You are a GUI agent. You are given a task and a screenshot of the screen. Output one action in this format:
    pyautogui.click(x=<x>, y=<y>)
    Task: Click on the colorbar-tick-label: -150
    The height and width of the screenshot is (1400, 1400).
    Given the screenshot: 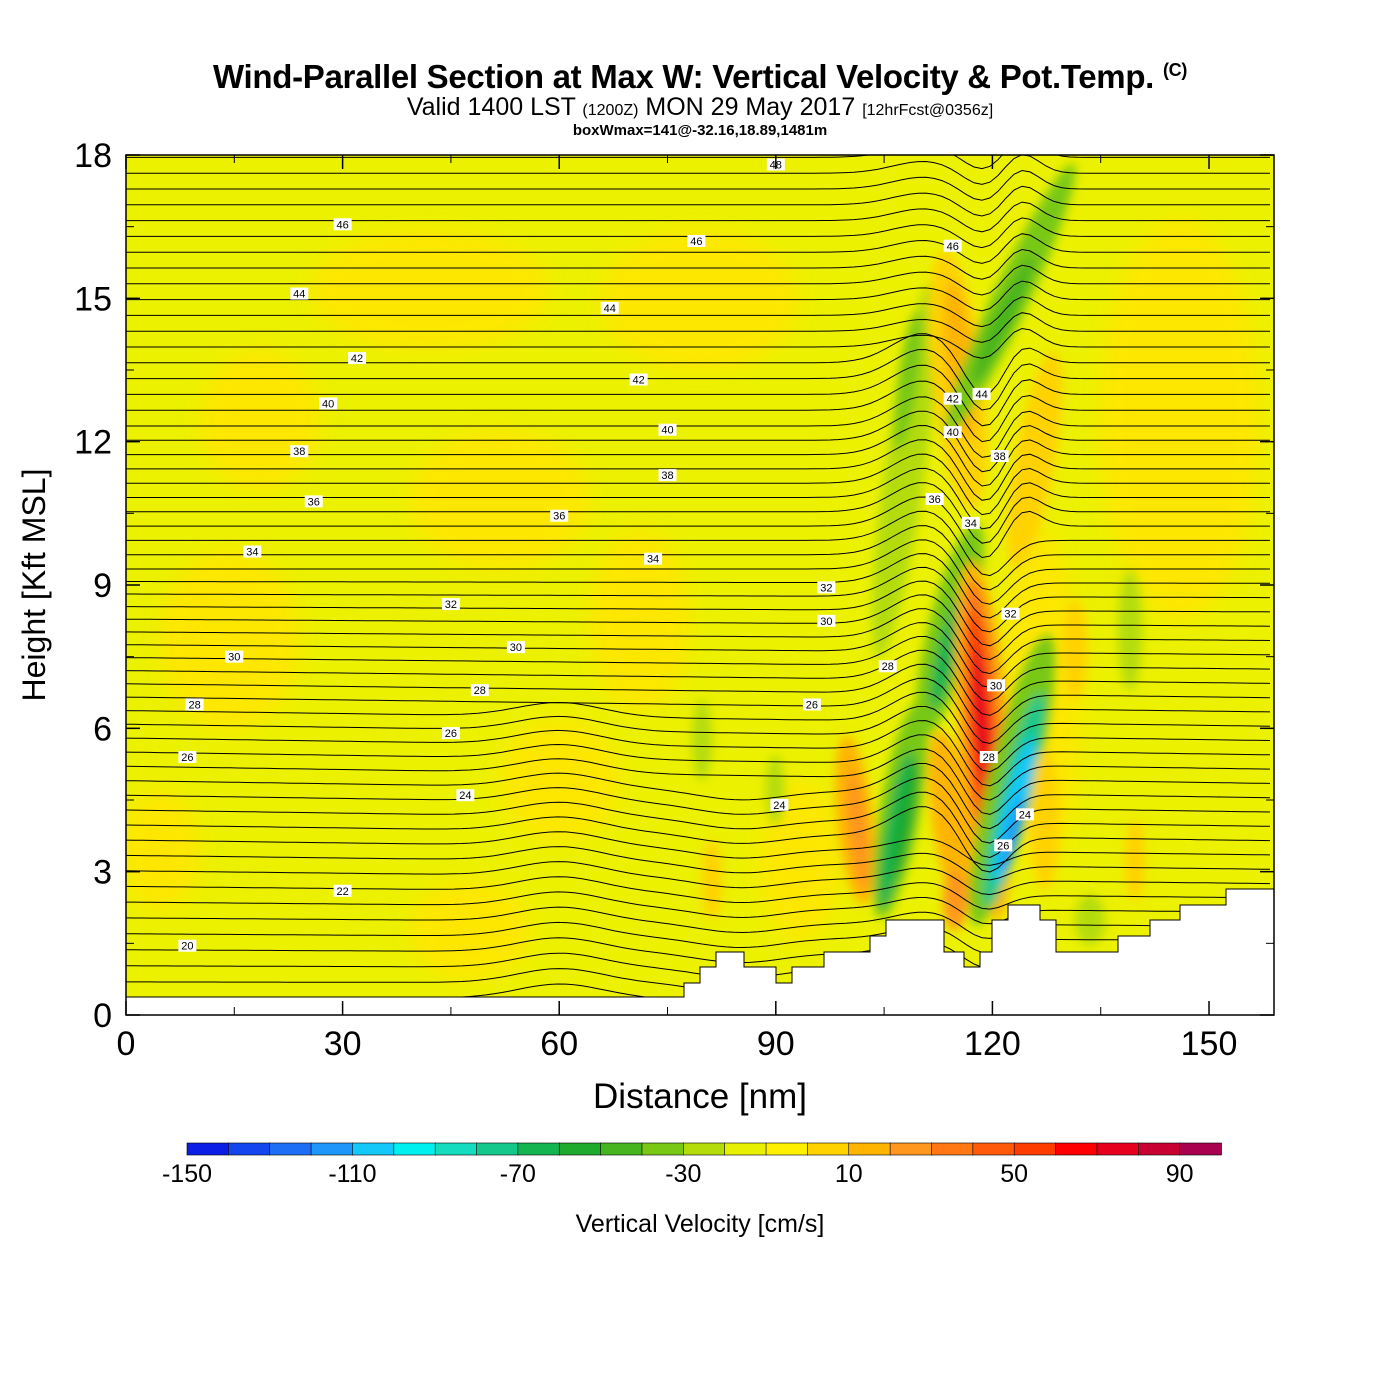 What is the action you would take?
    pyautogui.click(x=187, y=1174)
    